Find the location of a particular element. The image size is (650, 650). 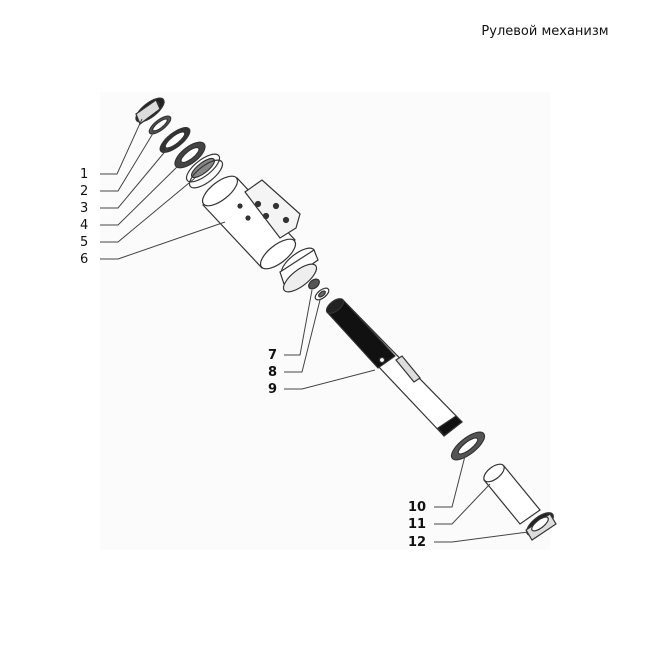

part-8-small-washer is located at coordinates (322, 294).